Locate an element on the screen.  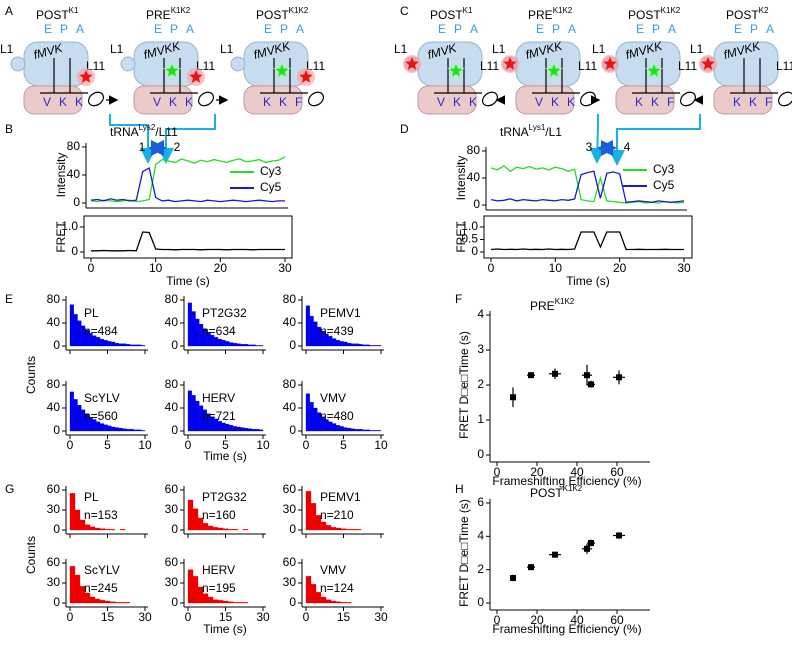
state-title: PREK1K2 is located at coordinates (168, 14).